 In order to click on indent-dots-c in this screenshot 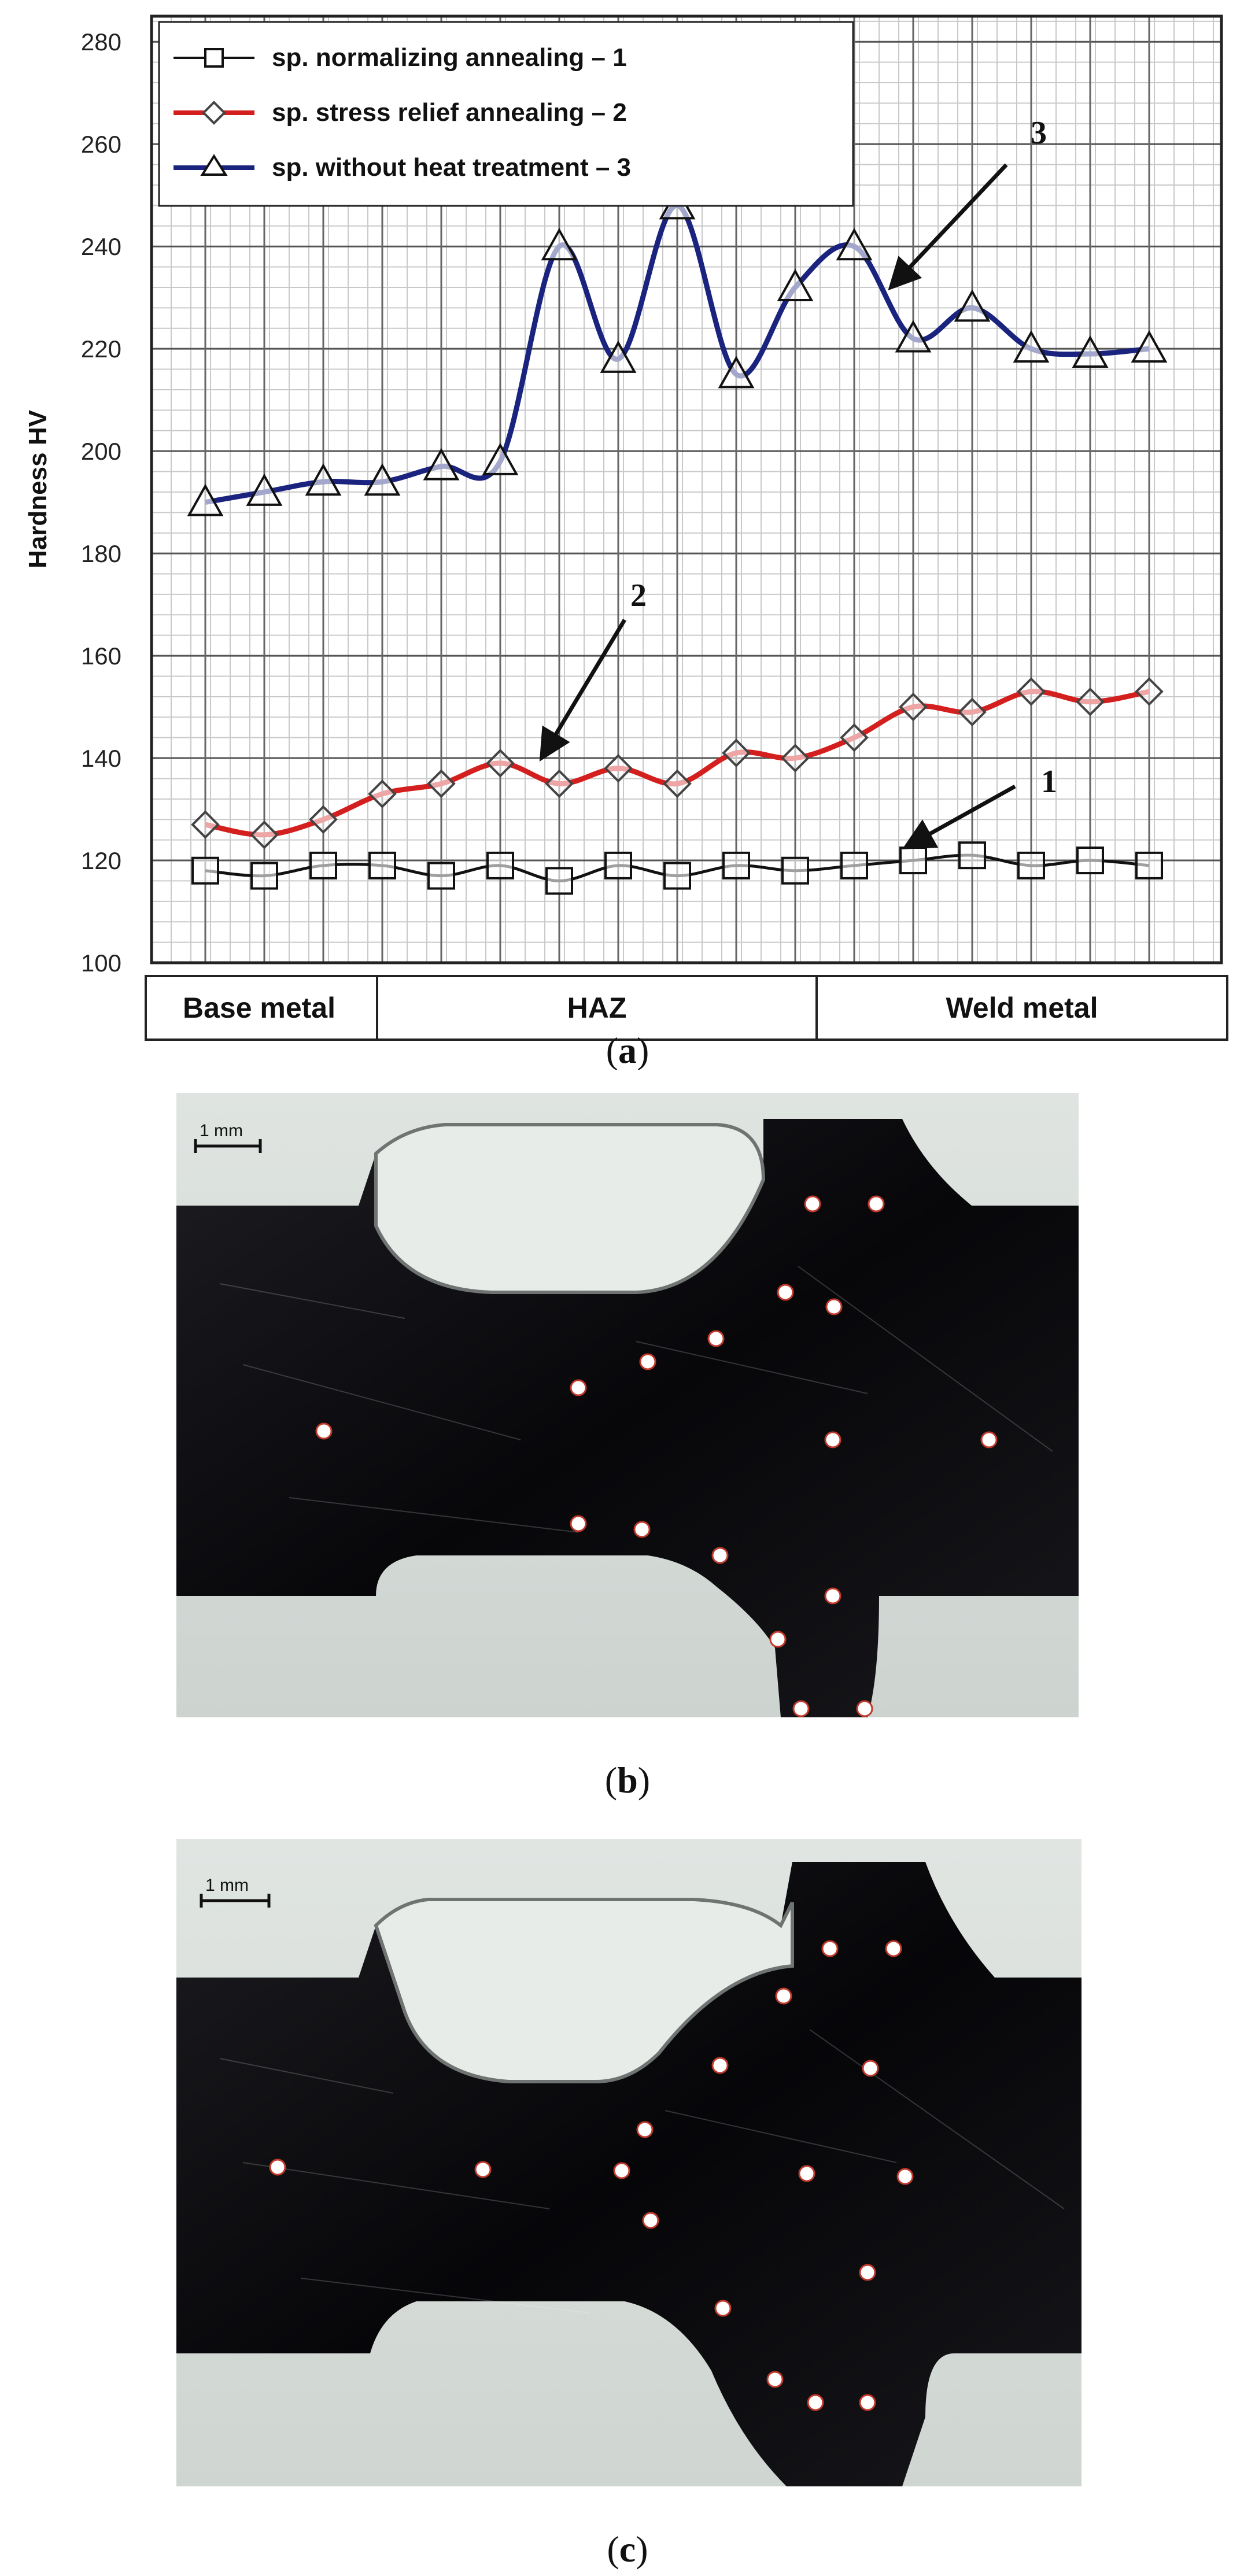, I will do `click(591, 2175)`.